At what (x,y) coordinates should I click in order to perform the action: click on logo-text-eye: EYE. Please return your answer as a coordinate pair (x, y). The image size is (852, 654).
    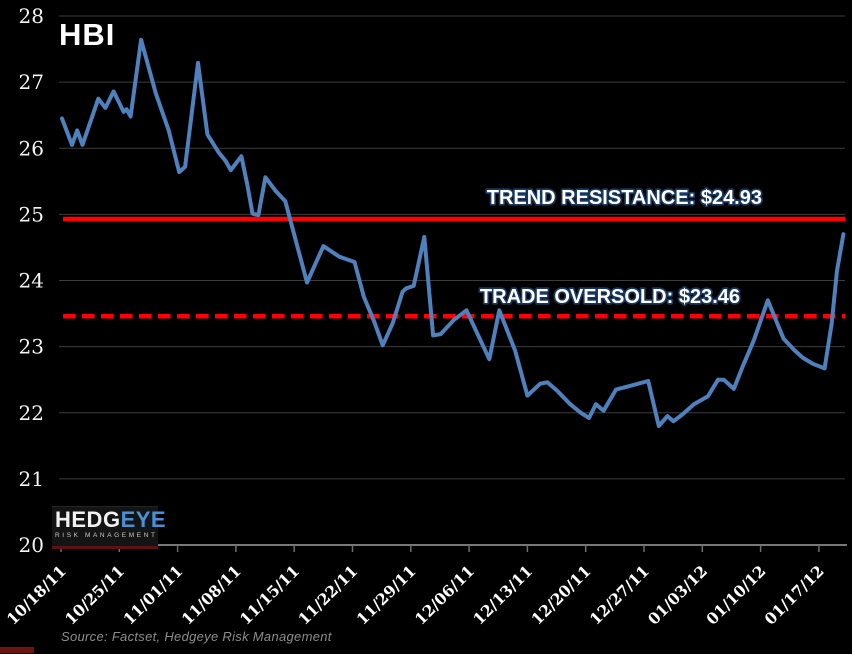
    Looking at the image, I should click on (143, 519).